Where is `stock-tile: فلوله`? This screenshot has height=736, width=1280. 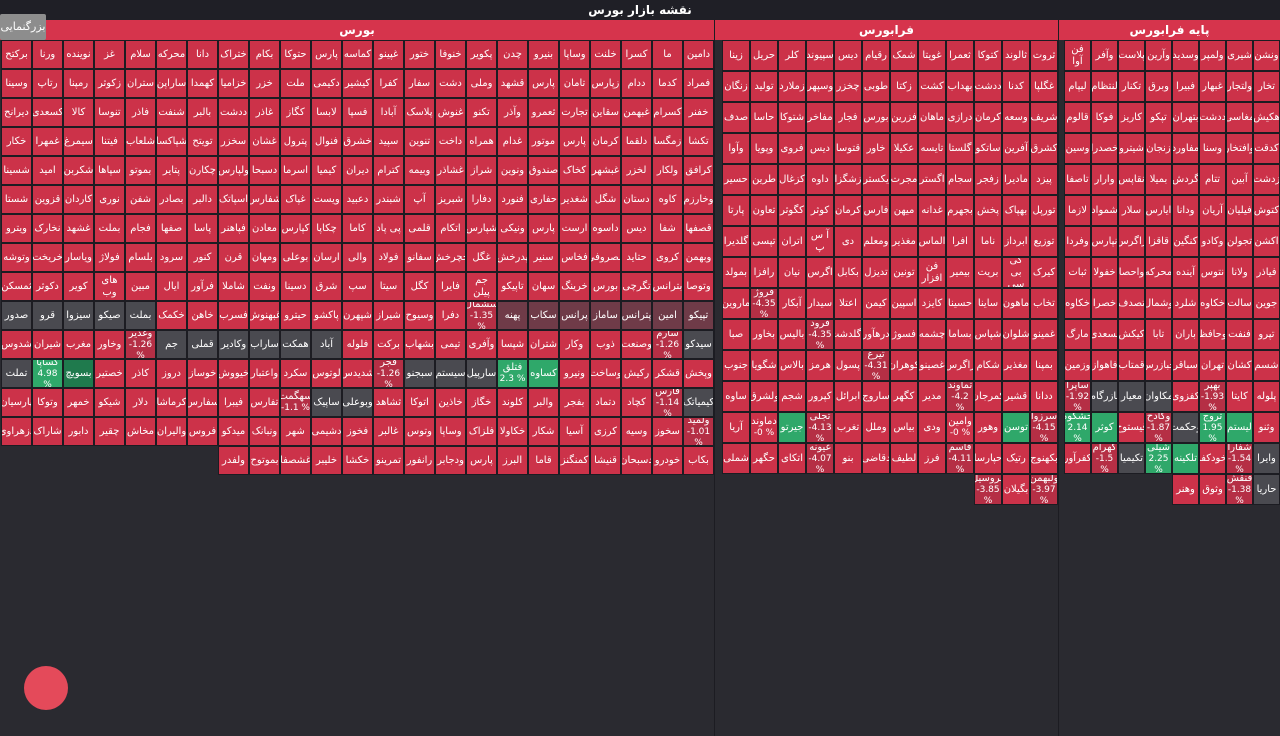 stock-tile: فلوله is located at coordinates (357, 344).